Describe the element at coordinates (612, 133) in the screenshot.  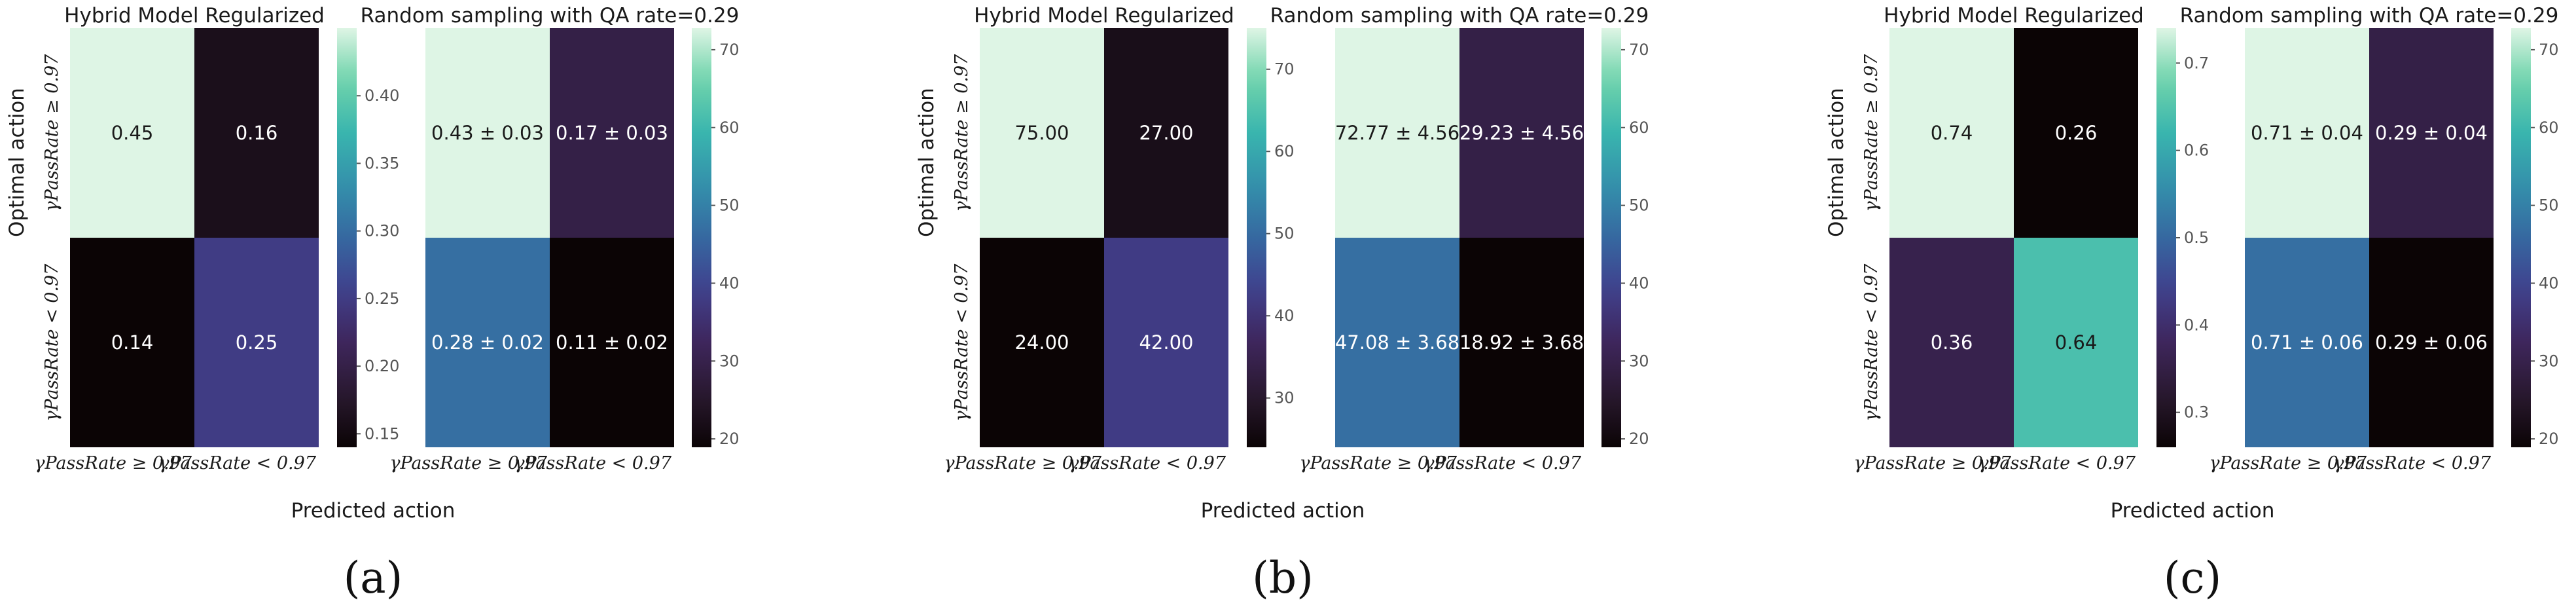
I see `cell-label: 0.17 ± 0.03` at that location.